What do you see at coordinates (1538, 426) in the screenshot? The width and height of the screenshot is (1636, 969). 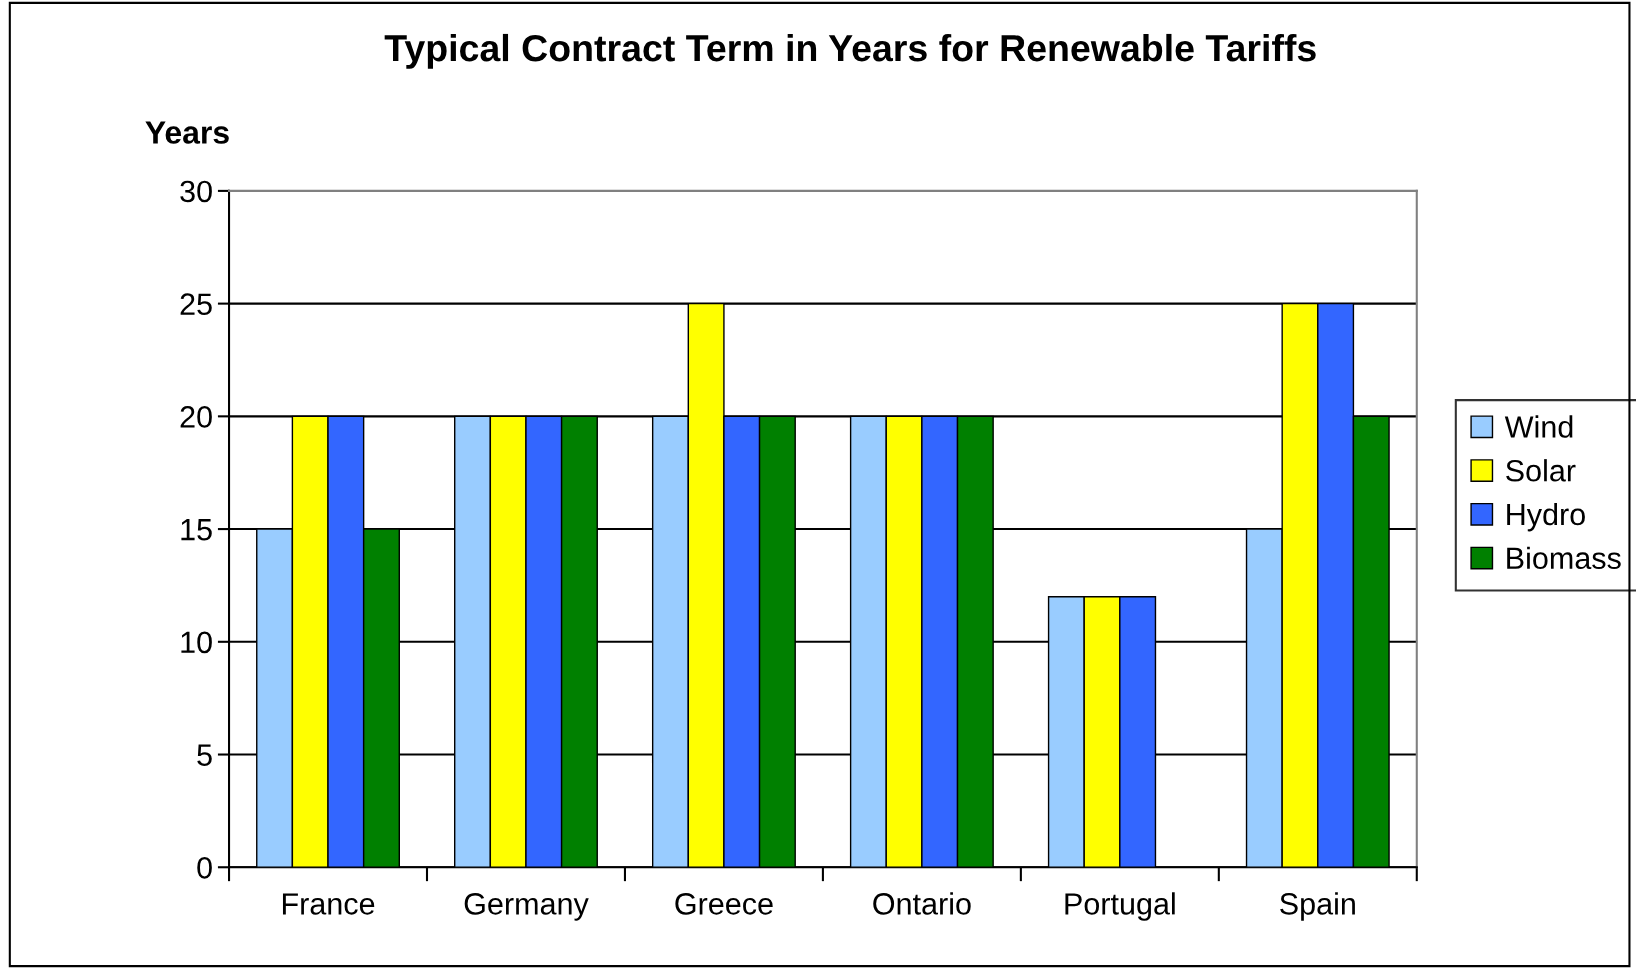 I see `legend-label: Wind` at bounding box center [1538, 426].